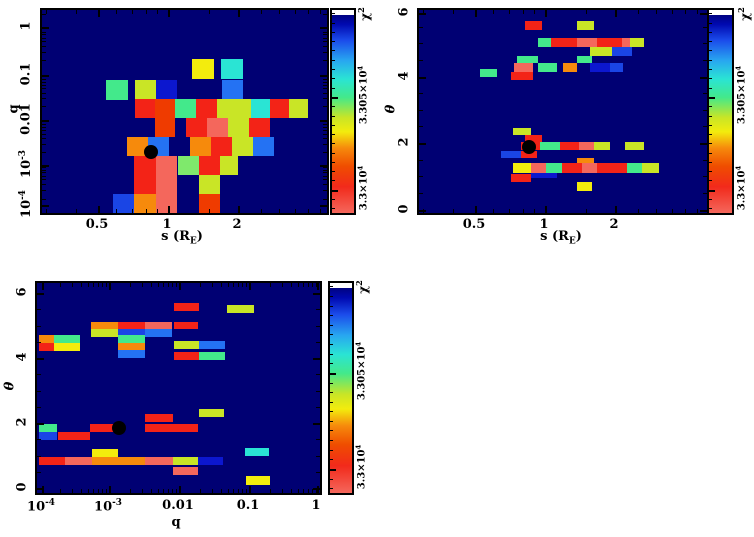  I want to click on y-tick-label: 0.1, so click(26, 74).